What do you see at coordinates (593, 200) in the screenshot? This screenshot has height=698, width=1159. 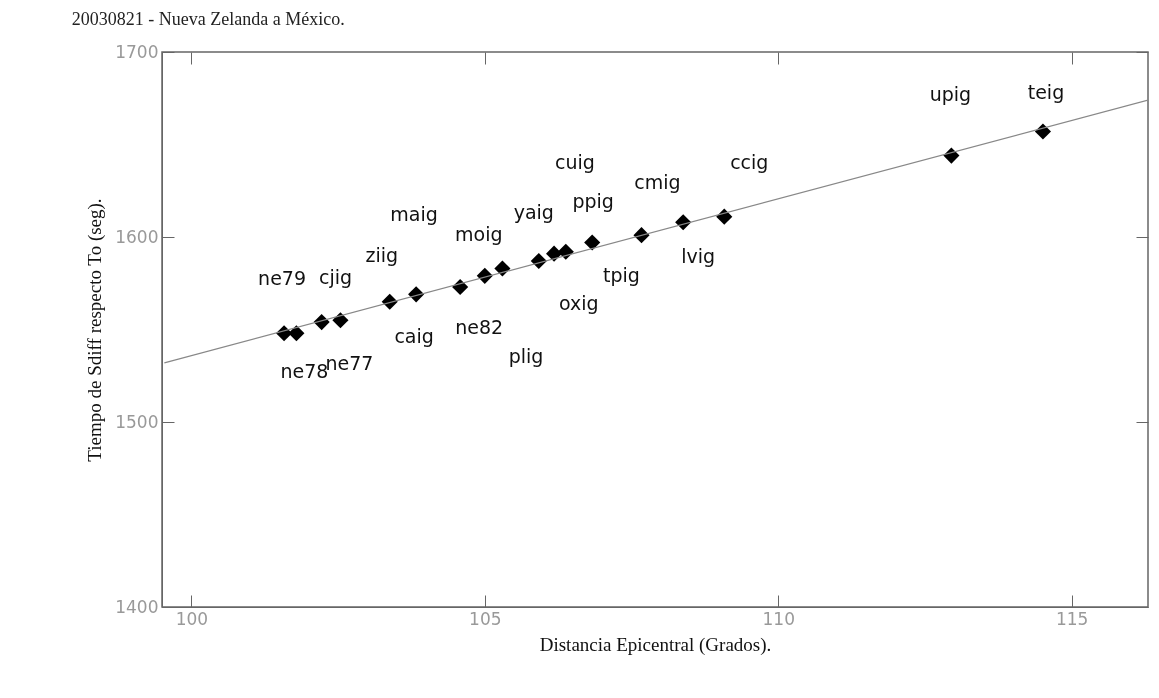 I see `annotation: ppig` at bounding box center [593, 200].